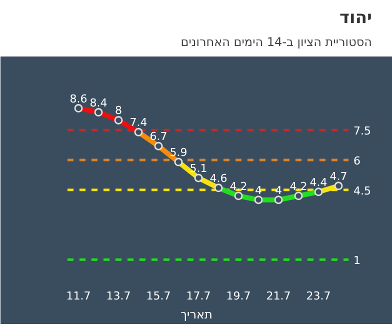  Describe the element at coordinates (319, 182) in the screenshot. I see `data-label: 4.4` at that location.